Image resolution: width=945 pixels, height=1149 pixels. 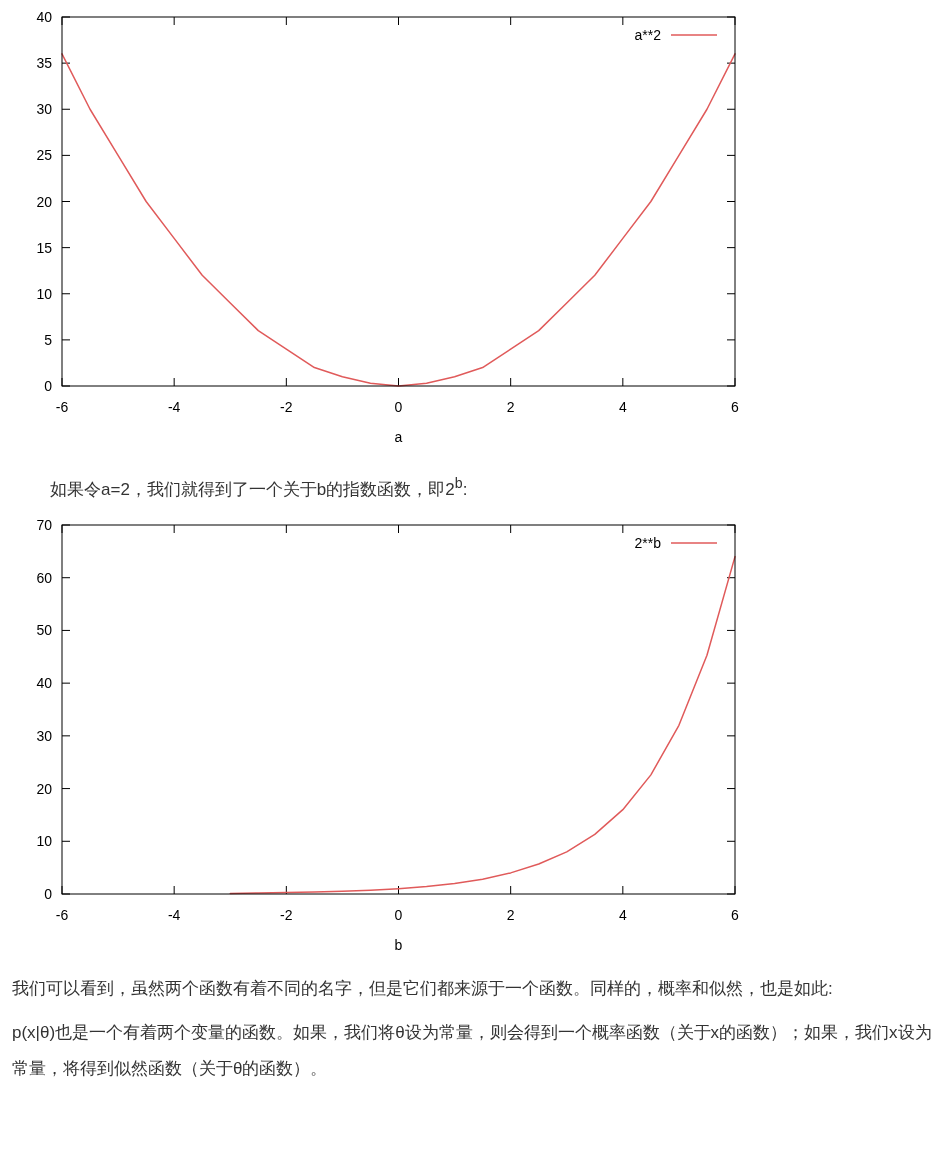 I want to click on y-tick-label: 5, so click(x=48, y=339).